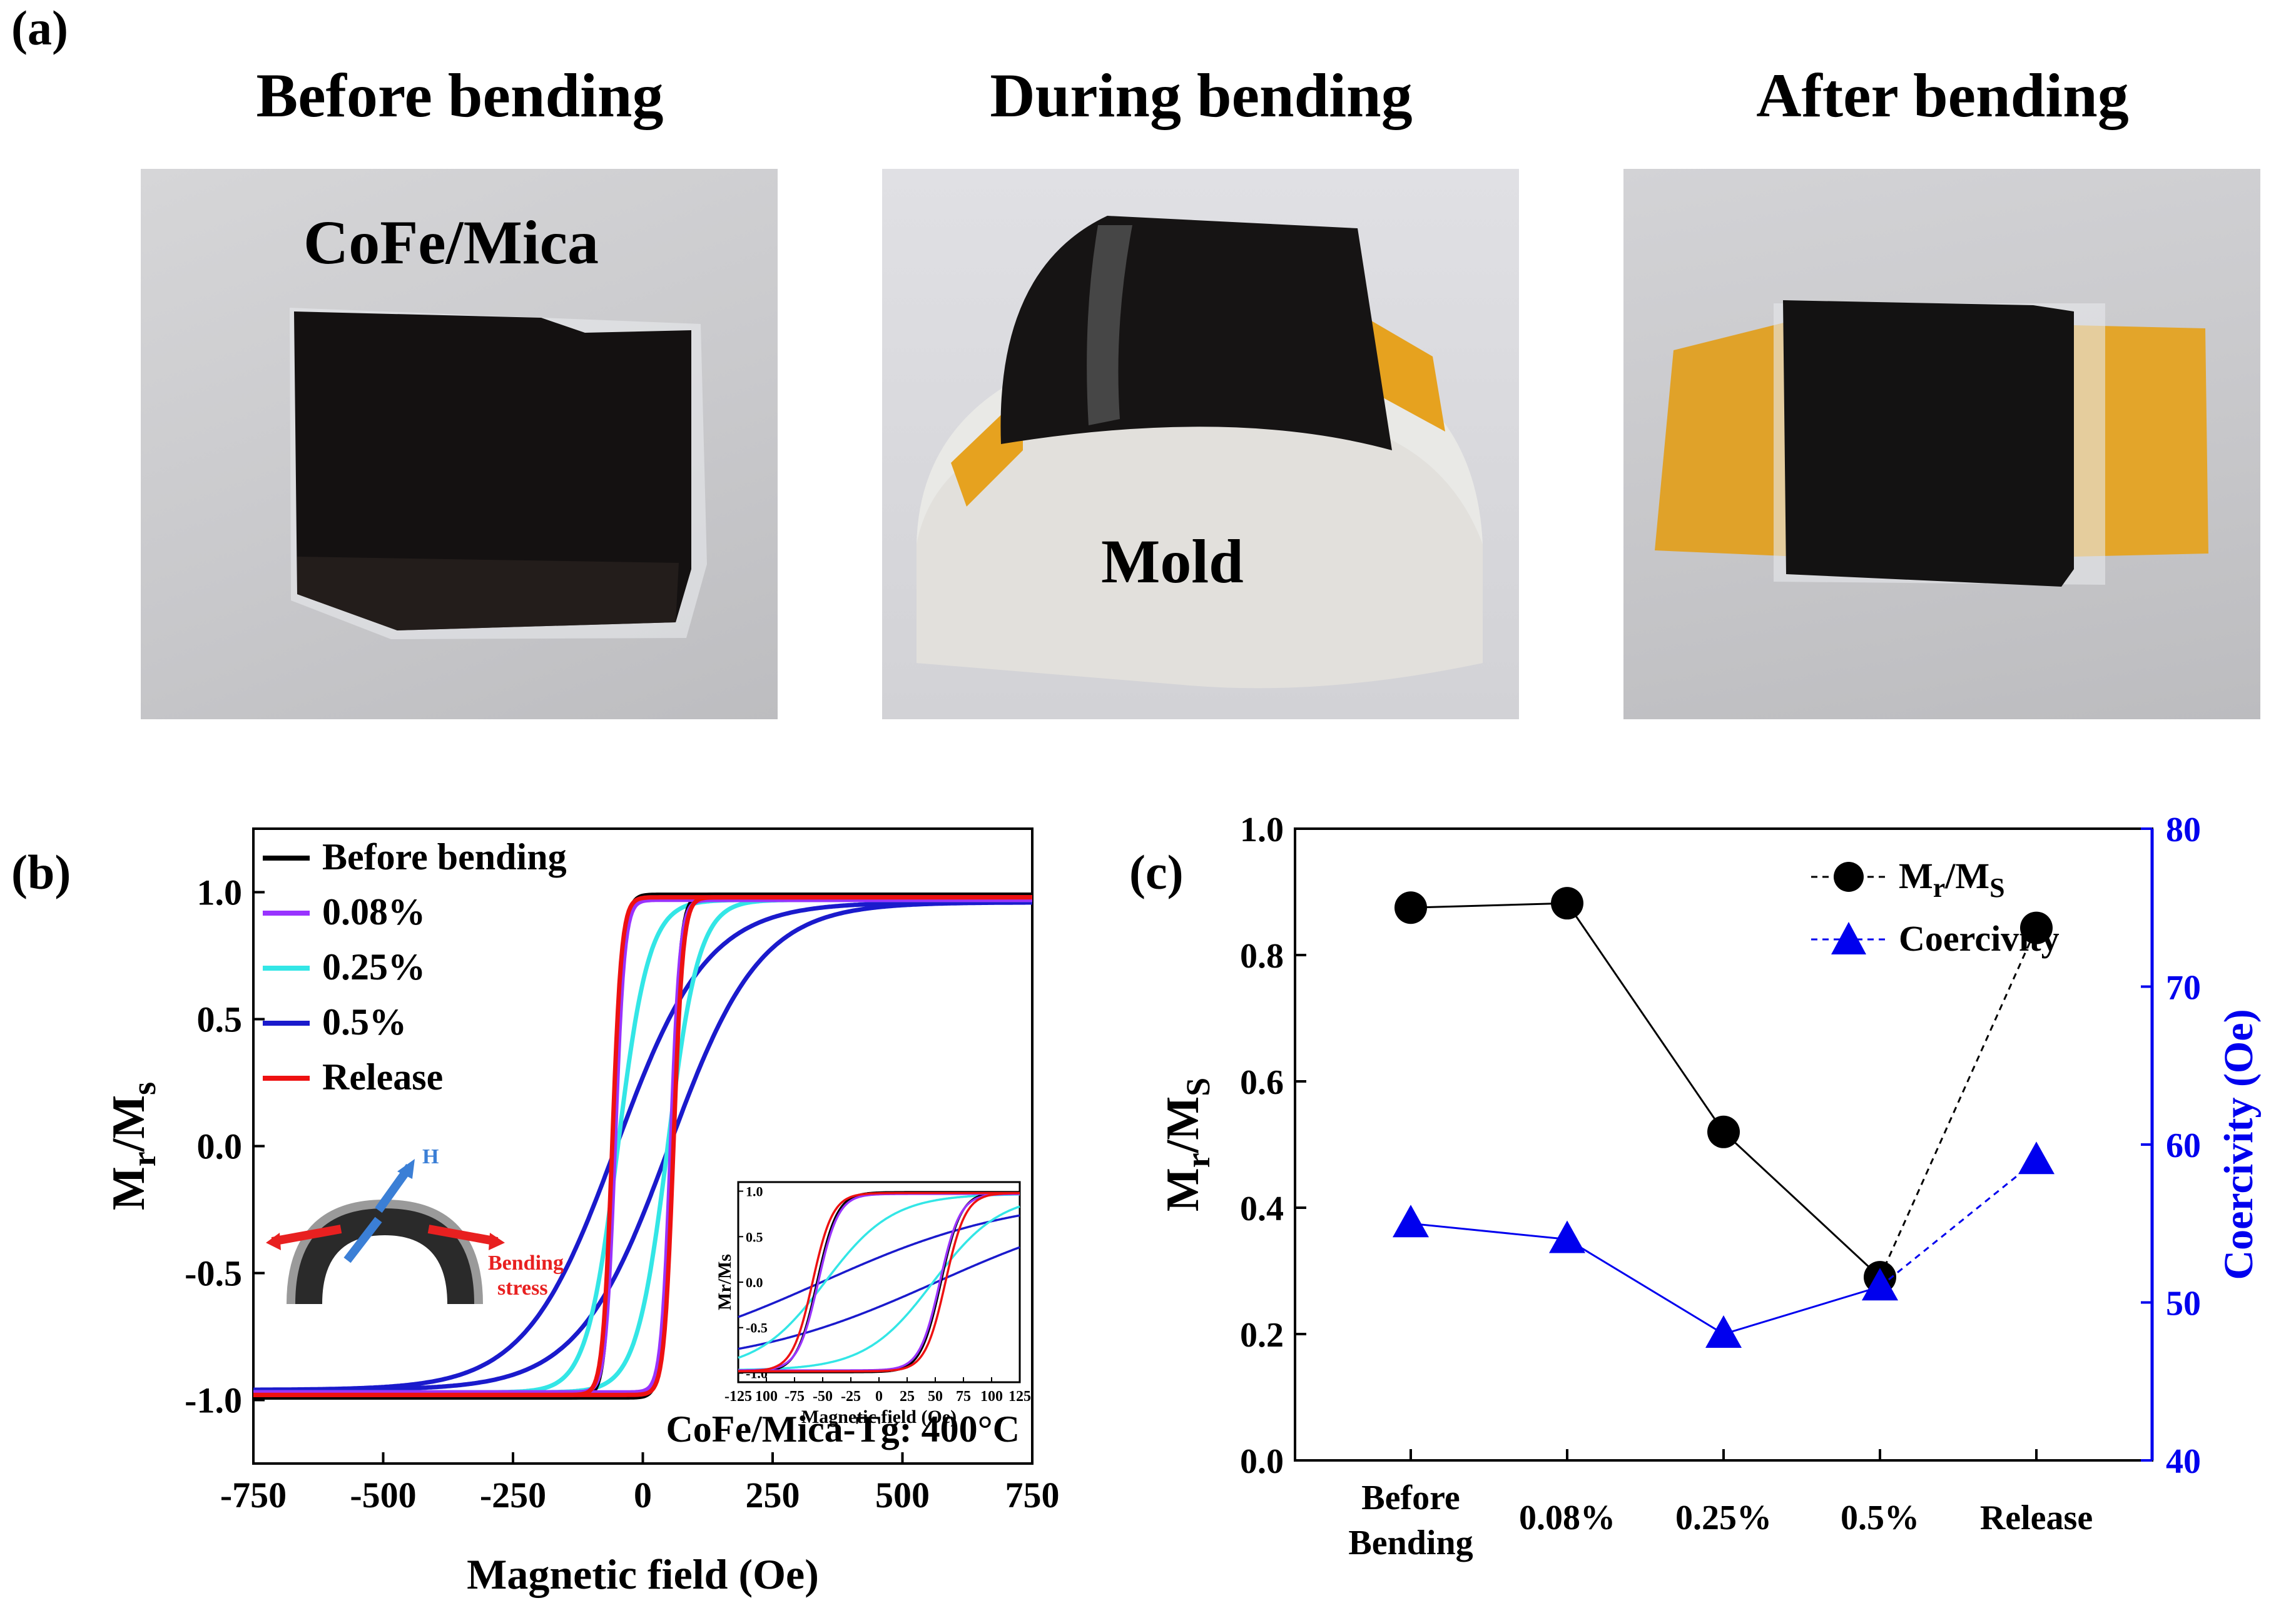 This screenshot has width=2296, height=1613. Describe the element at coordinates (1032, 1495) in the screenshot. I see `x-tick-label: 750` at that location.